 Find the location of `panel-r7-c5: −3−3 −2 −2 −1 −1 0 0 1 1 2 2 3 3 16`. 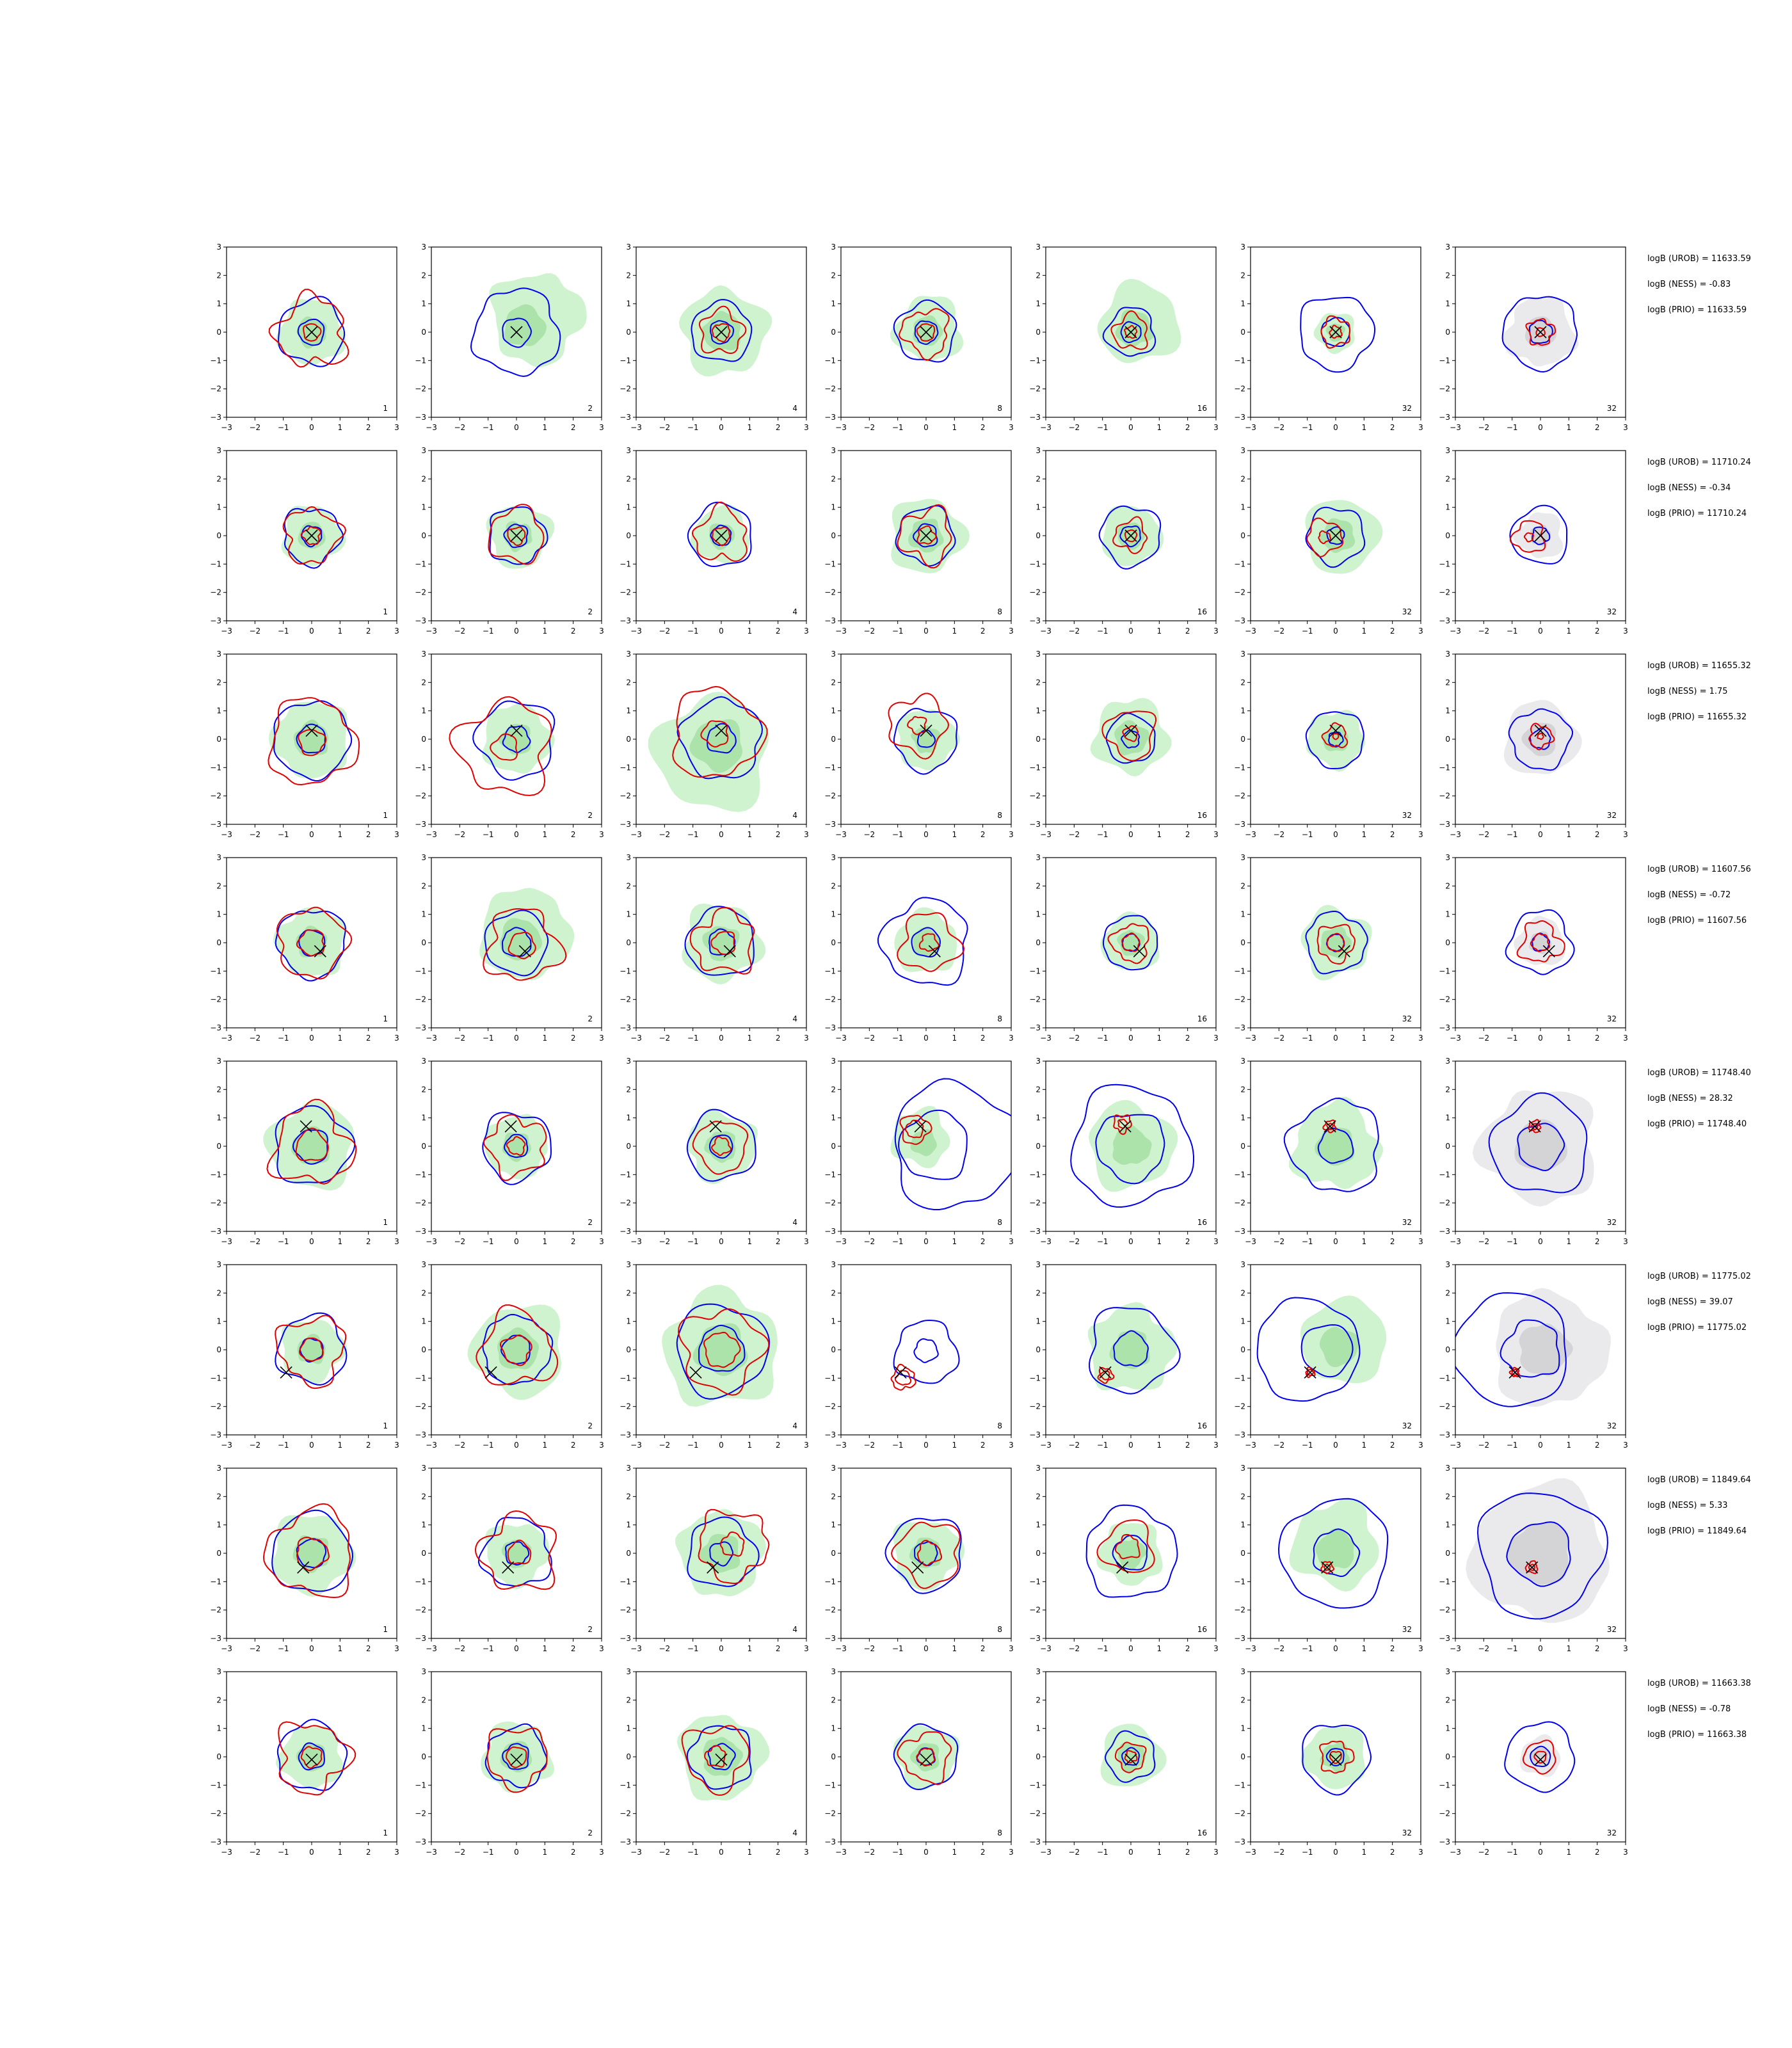

panel-r7-c5: −3−3 −2 −2 −1 −1 0 0 1 1 2 2 3 3 16 is located at coordinates (1124, 1558).